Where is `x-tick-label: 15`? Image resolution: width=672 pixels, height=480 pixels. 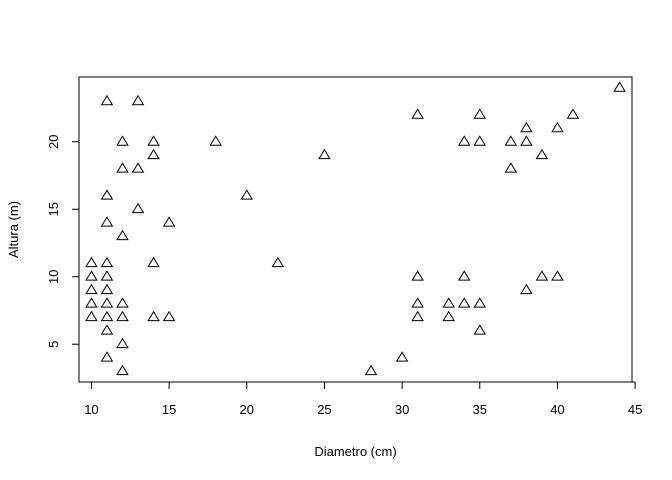
x-tick-label: 15 is located at coordinates (169, 409).